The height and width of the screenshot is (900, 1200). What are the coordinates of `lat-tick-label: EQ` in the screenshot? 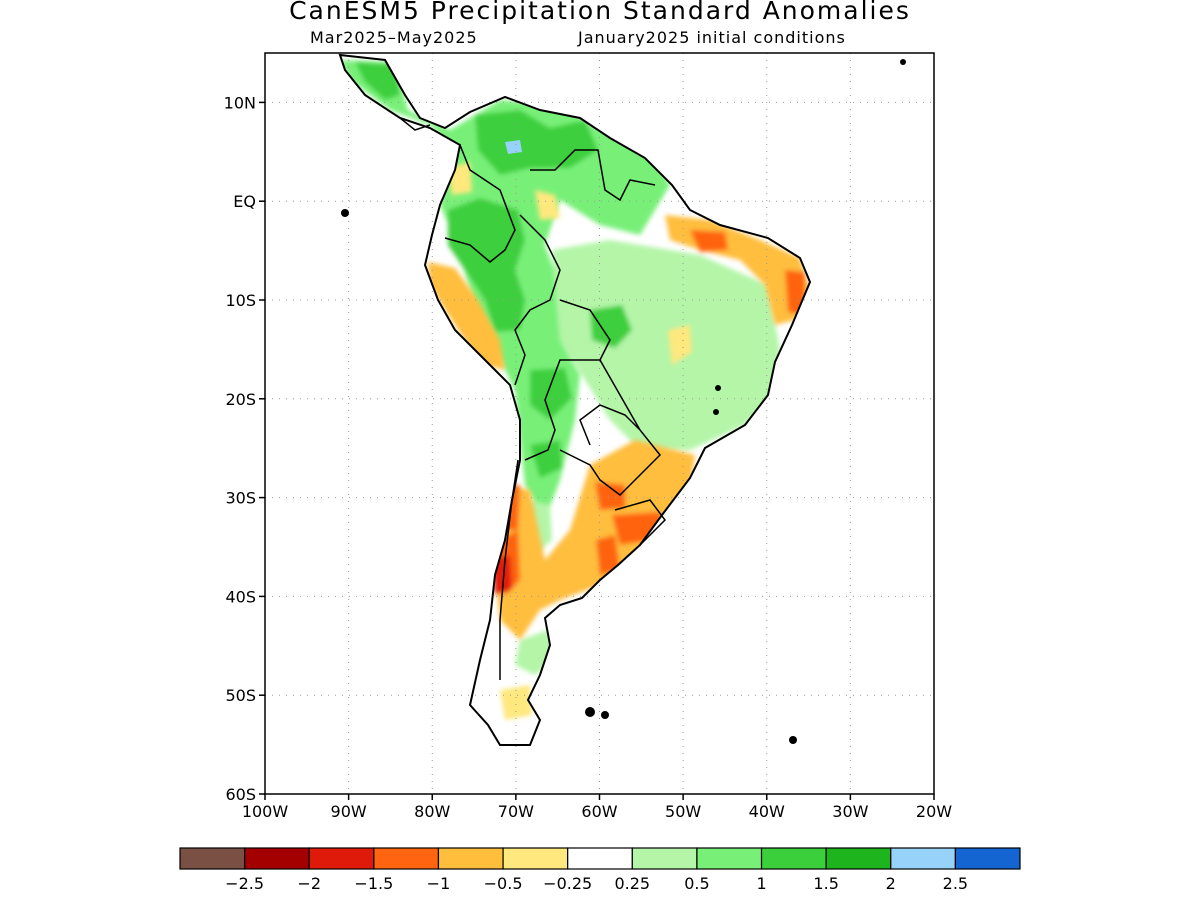 It's located at (244, 201).